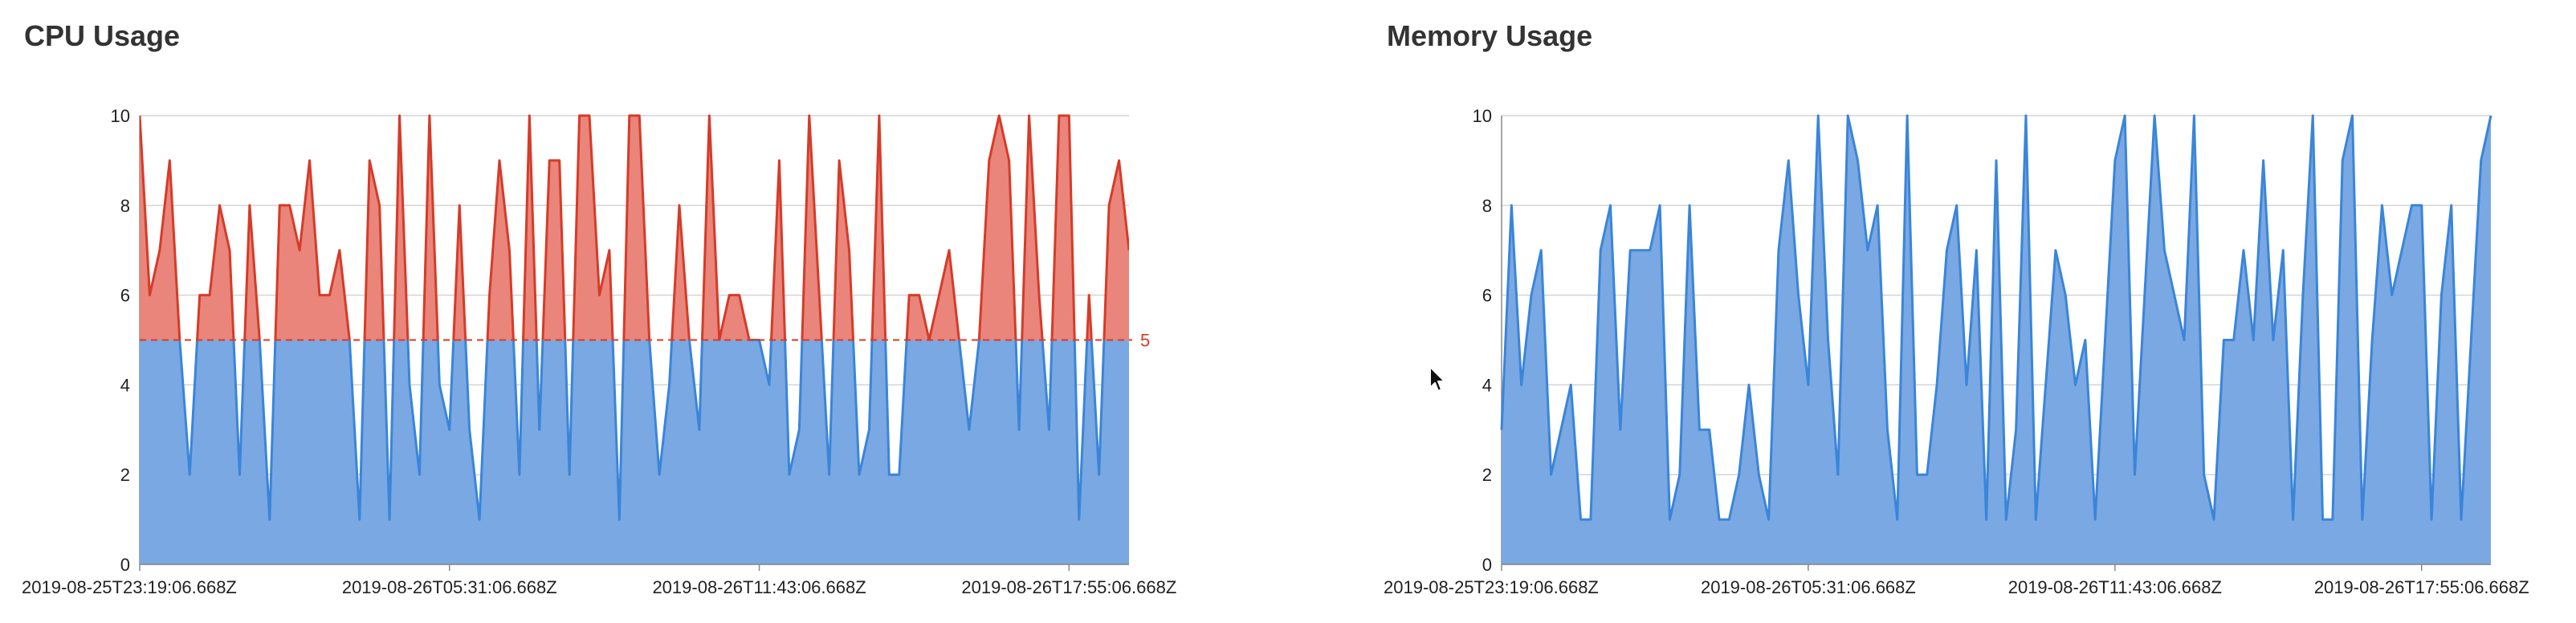  I want to click on series-area-below-threshold, so click(634, 452).